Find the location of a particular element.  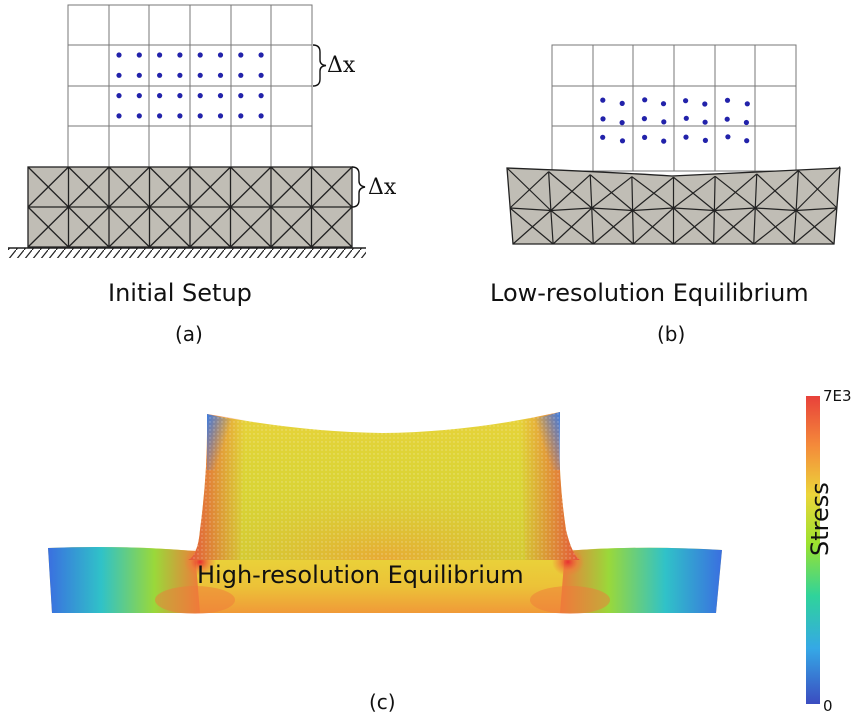

colorbar-title: Stress is located at coordinates (820, 519).